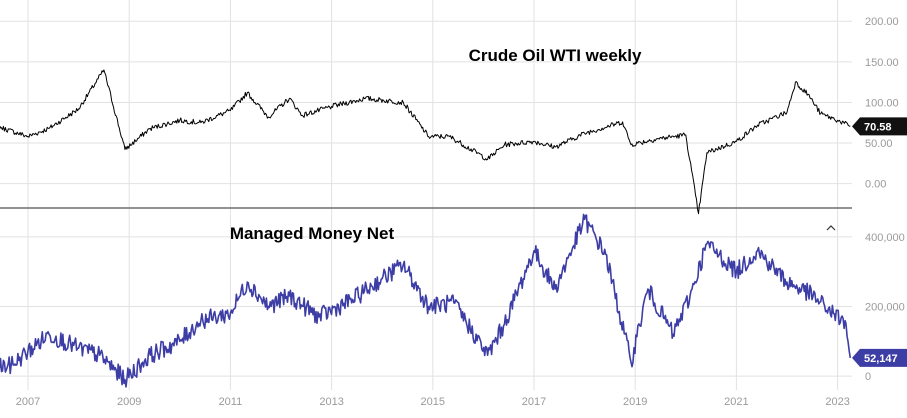 The width and height of the screenshot is (907, 418). Describe the element at coordinates (129, 402) in the screenshot. I see `x-tick-label: 2009` at that location.